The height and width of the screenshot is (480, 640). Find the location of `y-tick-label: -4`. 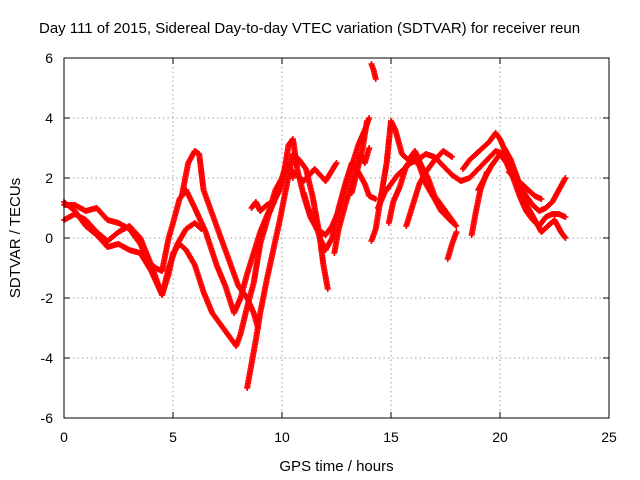

y-tick-label: -4 is located at coordinates (47, 358).